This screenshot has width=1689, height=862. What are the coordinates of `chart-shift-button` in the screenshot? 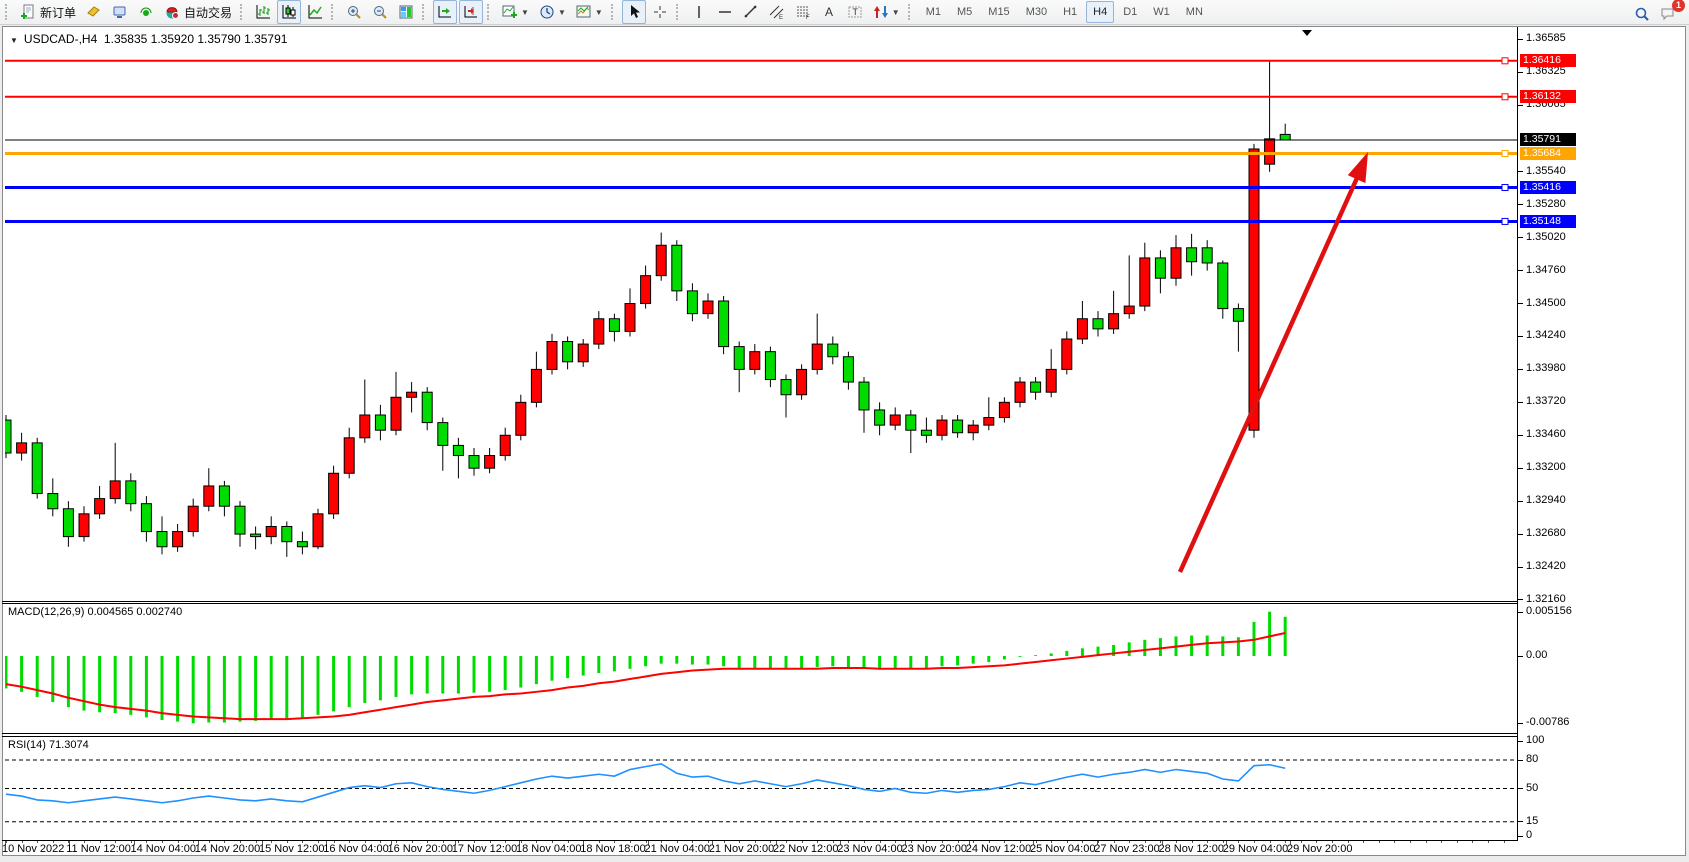 It's located at (471, 12).